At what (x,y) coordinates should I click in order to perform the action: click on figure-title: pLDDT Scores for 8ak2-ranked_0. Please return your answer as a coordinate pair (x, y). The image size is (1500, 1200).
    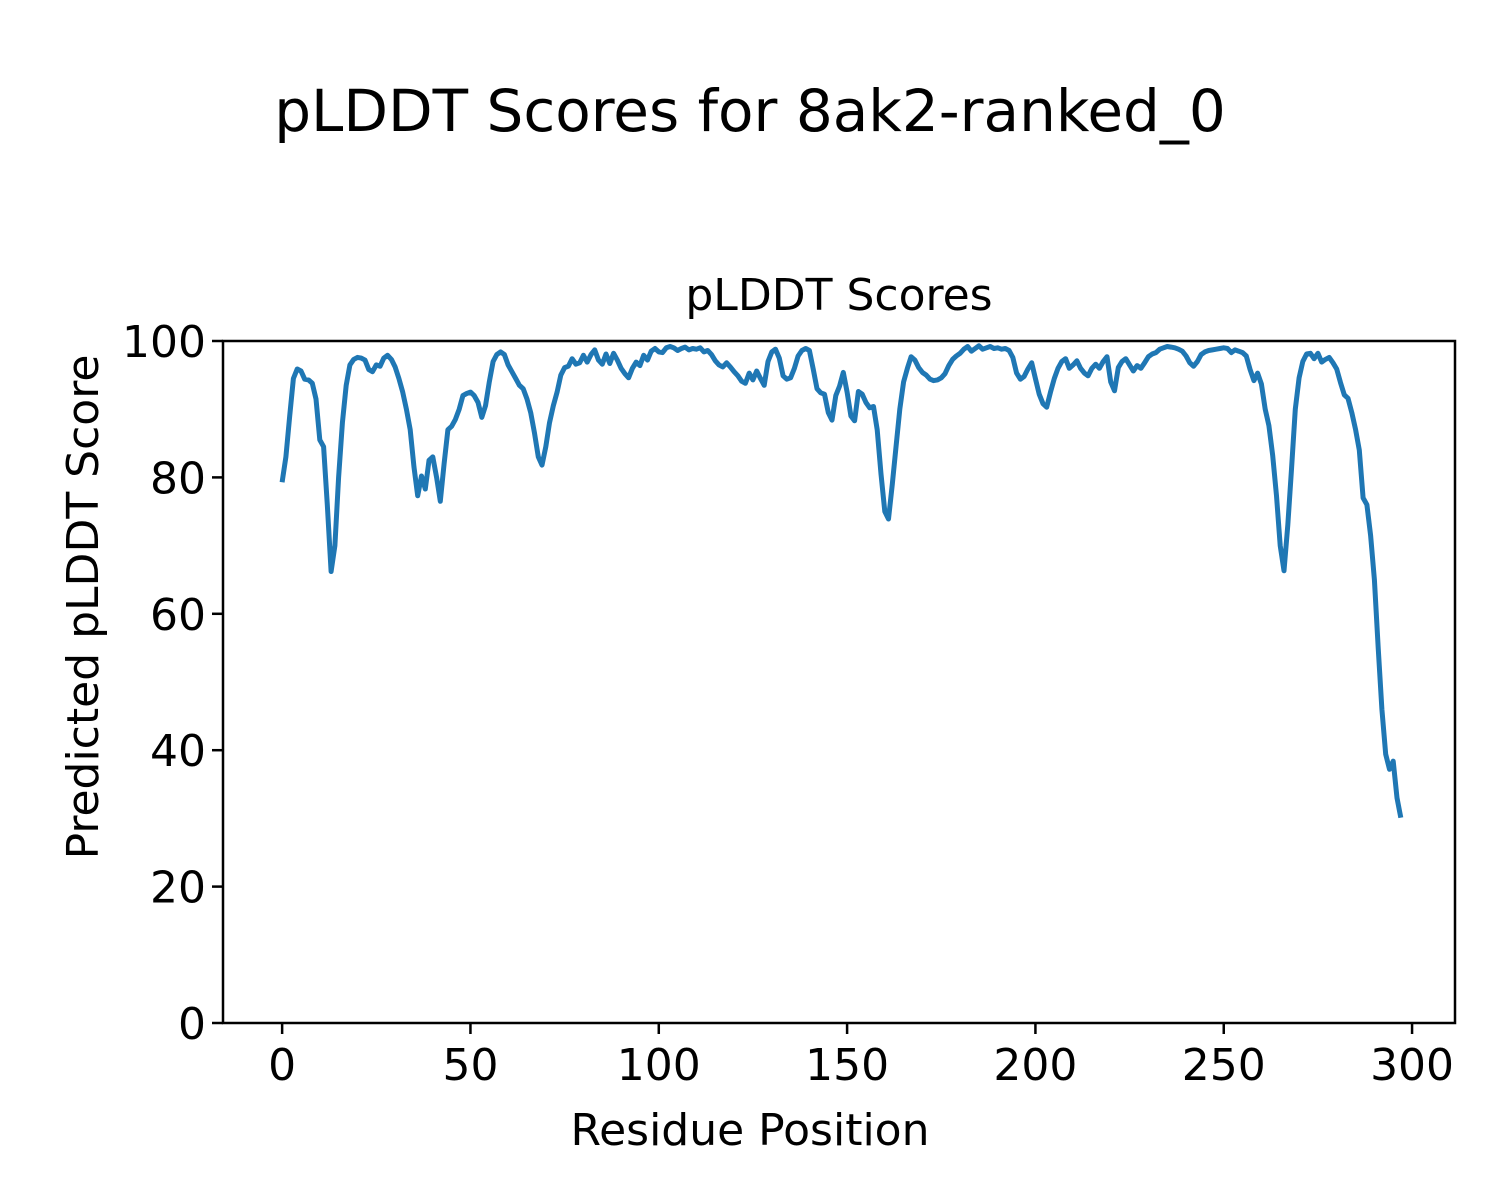
    Looking at the image, I should click on (750, 111).